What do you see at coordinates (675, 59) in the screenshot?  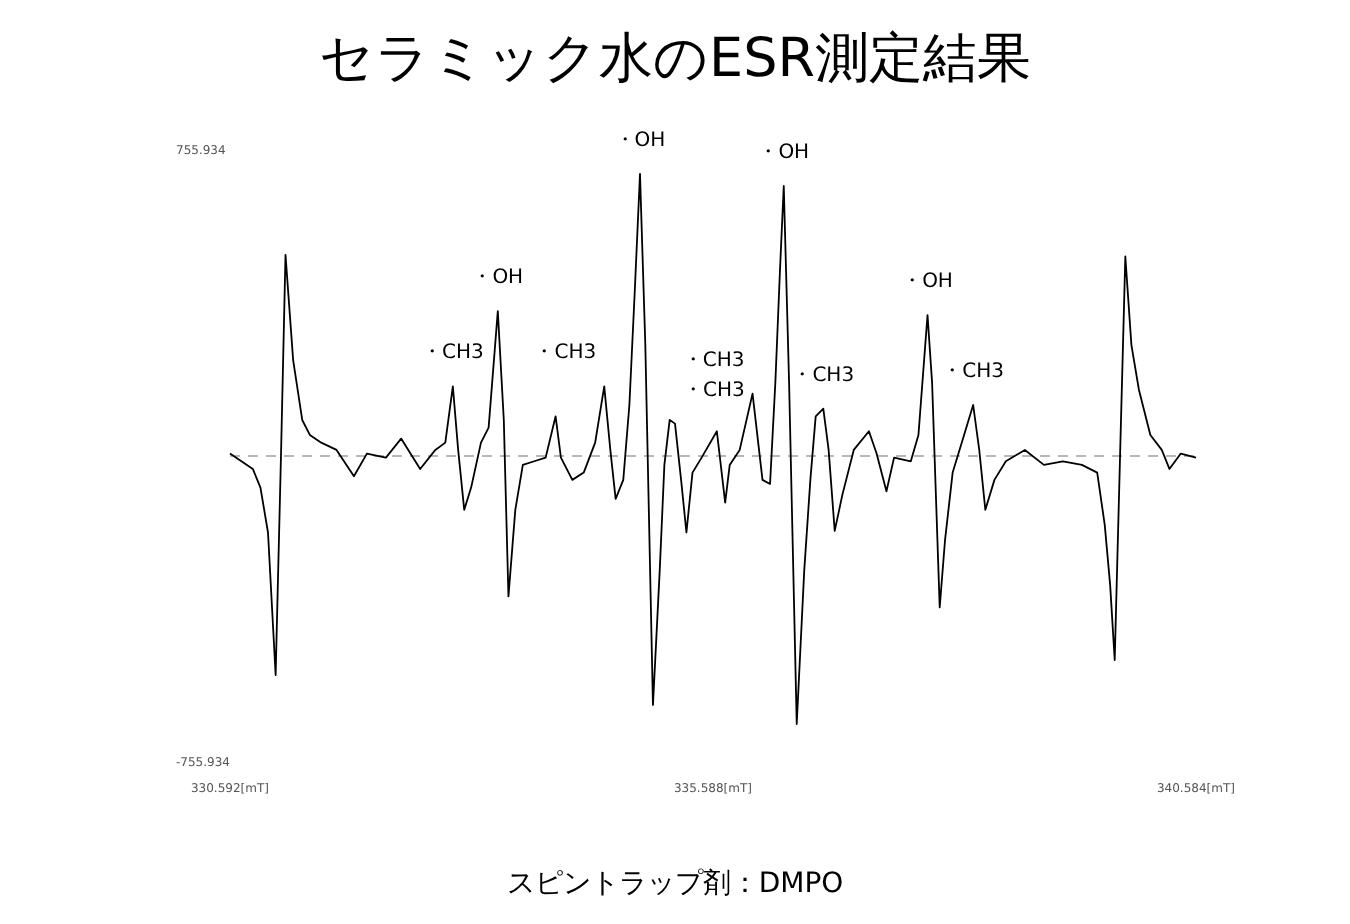 I see `chart-title: セラミック水のESR測定結果` at bounding box center [675, 59].